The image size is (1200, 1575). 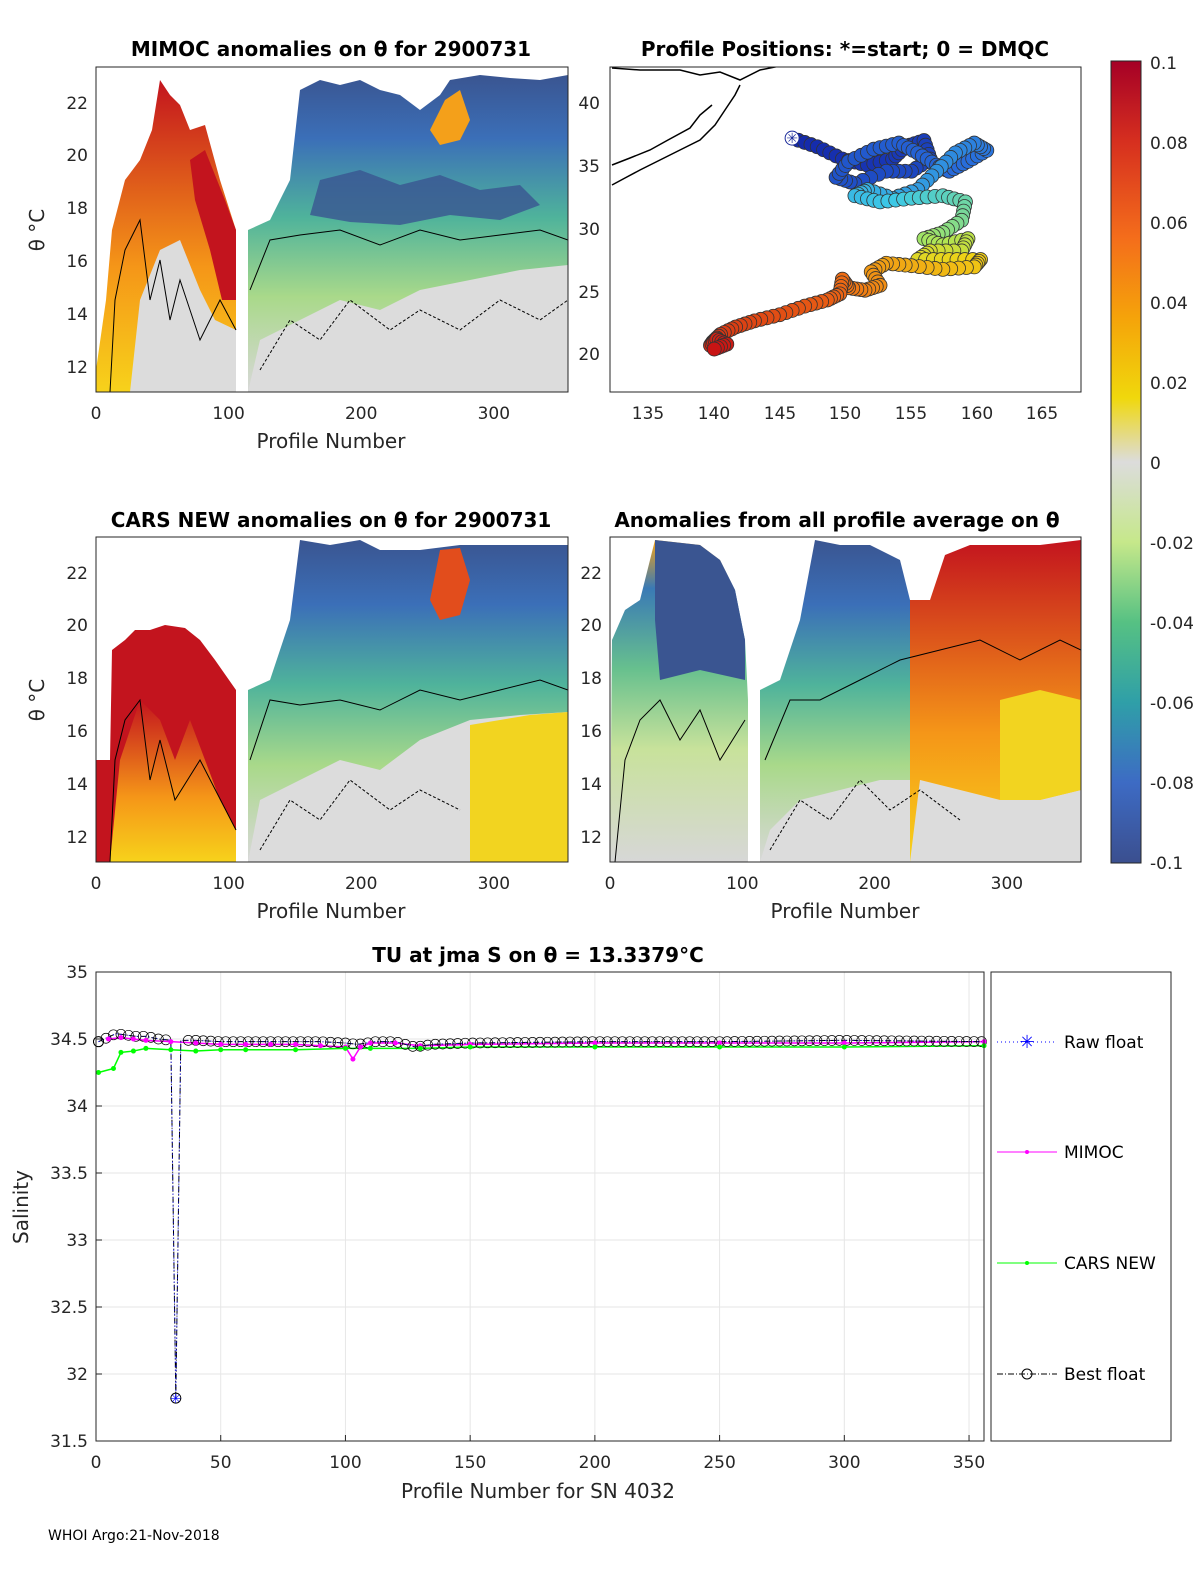 What do you see at coordinates (173, 781) in the screenshot?
I see `cars-warm-region` at bounding box center [173, 781].